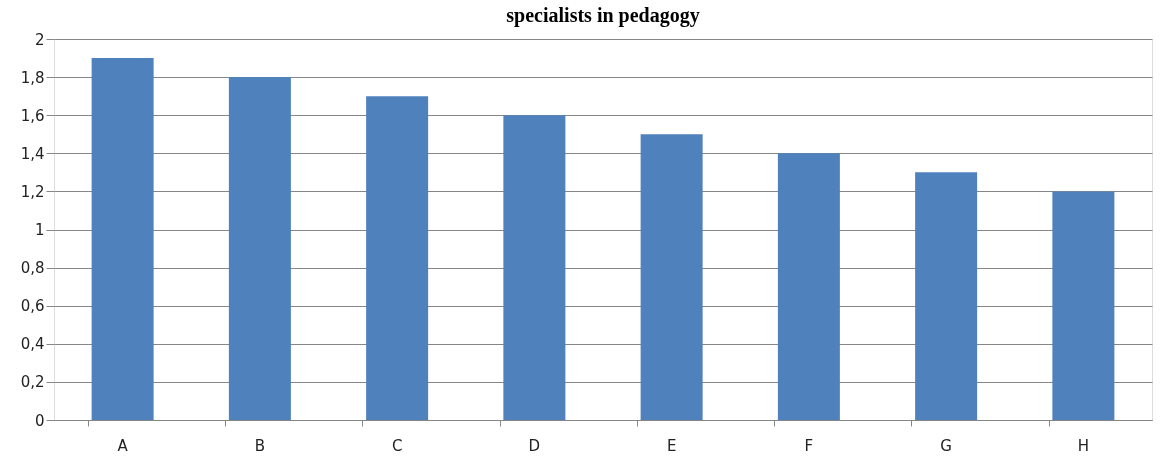 This screenshot has height=463, width=1172. Describe the element at coordinates (32, 382) in the screenshot. I see `y-tick-label: 0,2` at that location.